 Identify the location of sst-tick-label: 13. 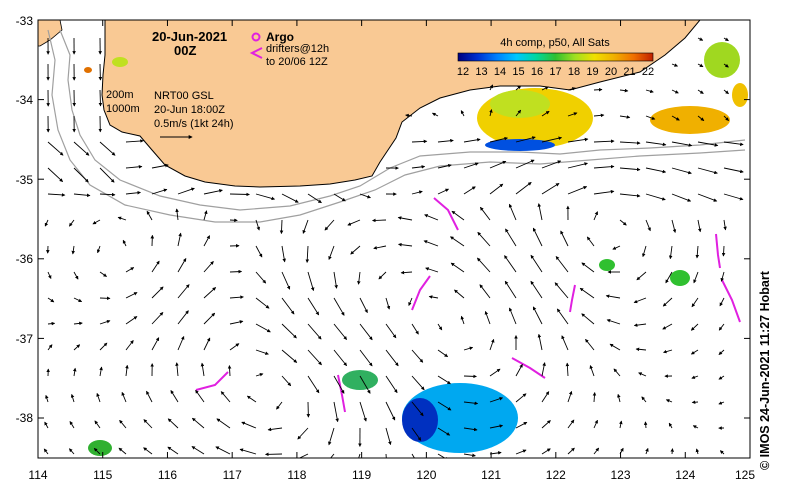
(481, 72).